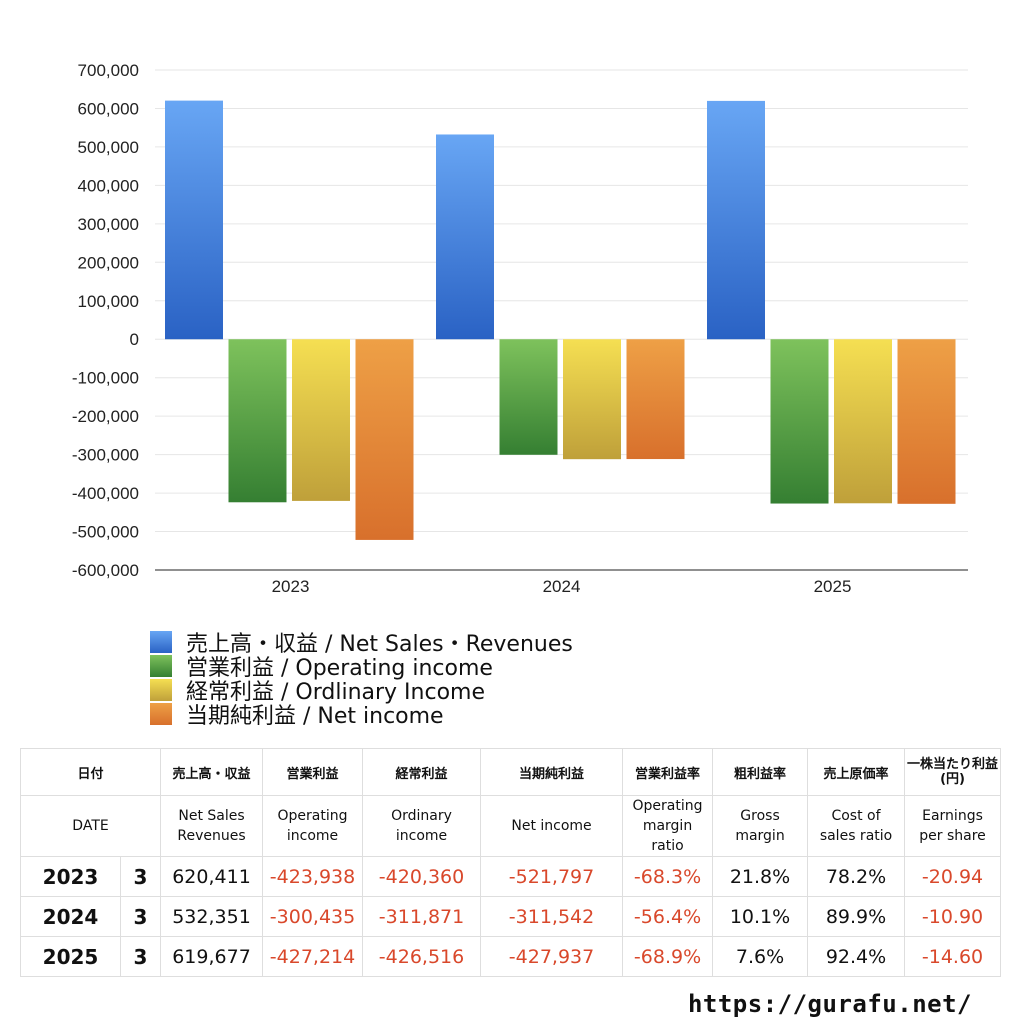 The width and height of the screenshot is (1024, 1024). I want to click on header-cost-ratio-en-2: sales ratio, so click(856, 836).